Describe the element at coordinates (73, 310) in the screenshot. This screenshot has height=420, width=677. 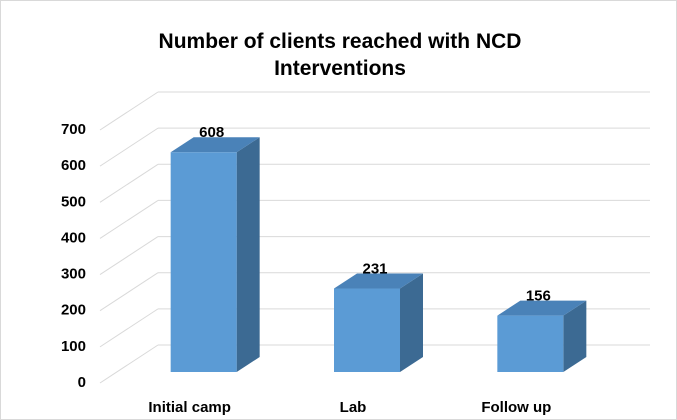
I see `y-tick-label: 200` at that location.